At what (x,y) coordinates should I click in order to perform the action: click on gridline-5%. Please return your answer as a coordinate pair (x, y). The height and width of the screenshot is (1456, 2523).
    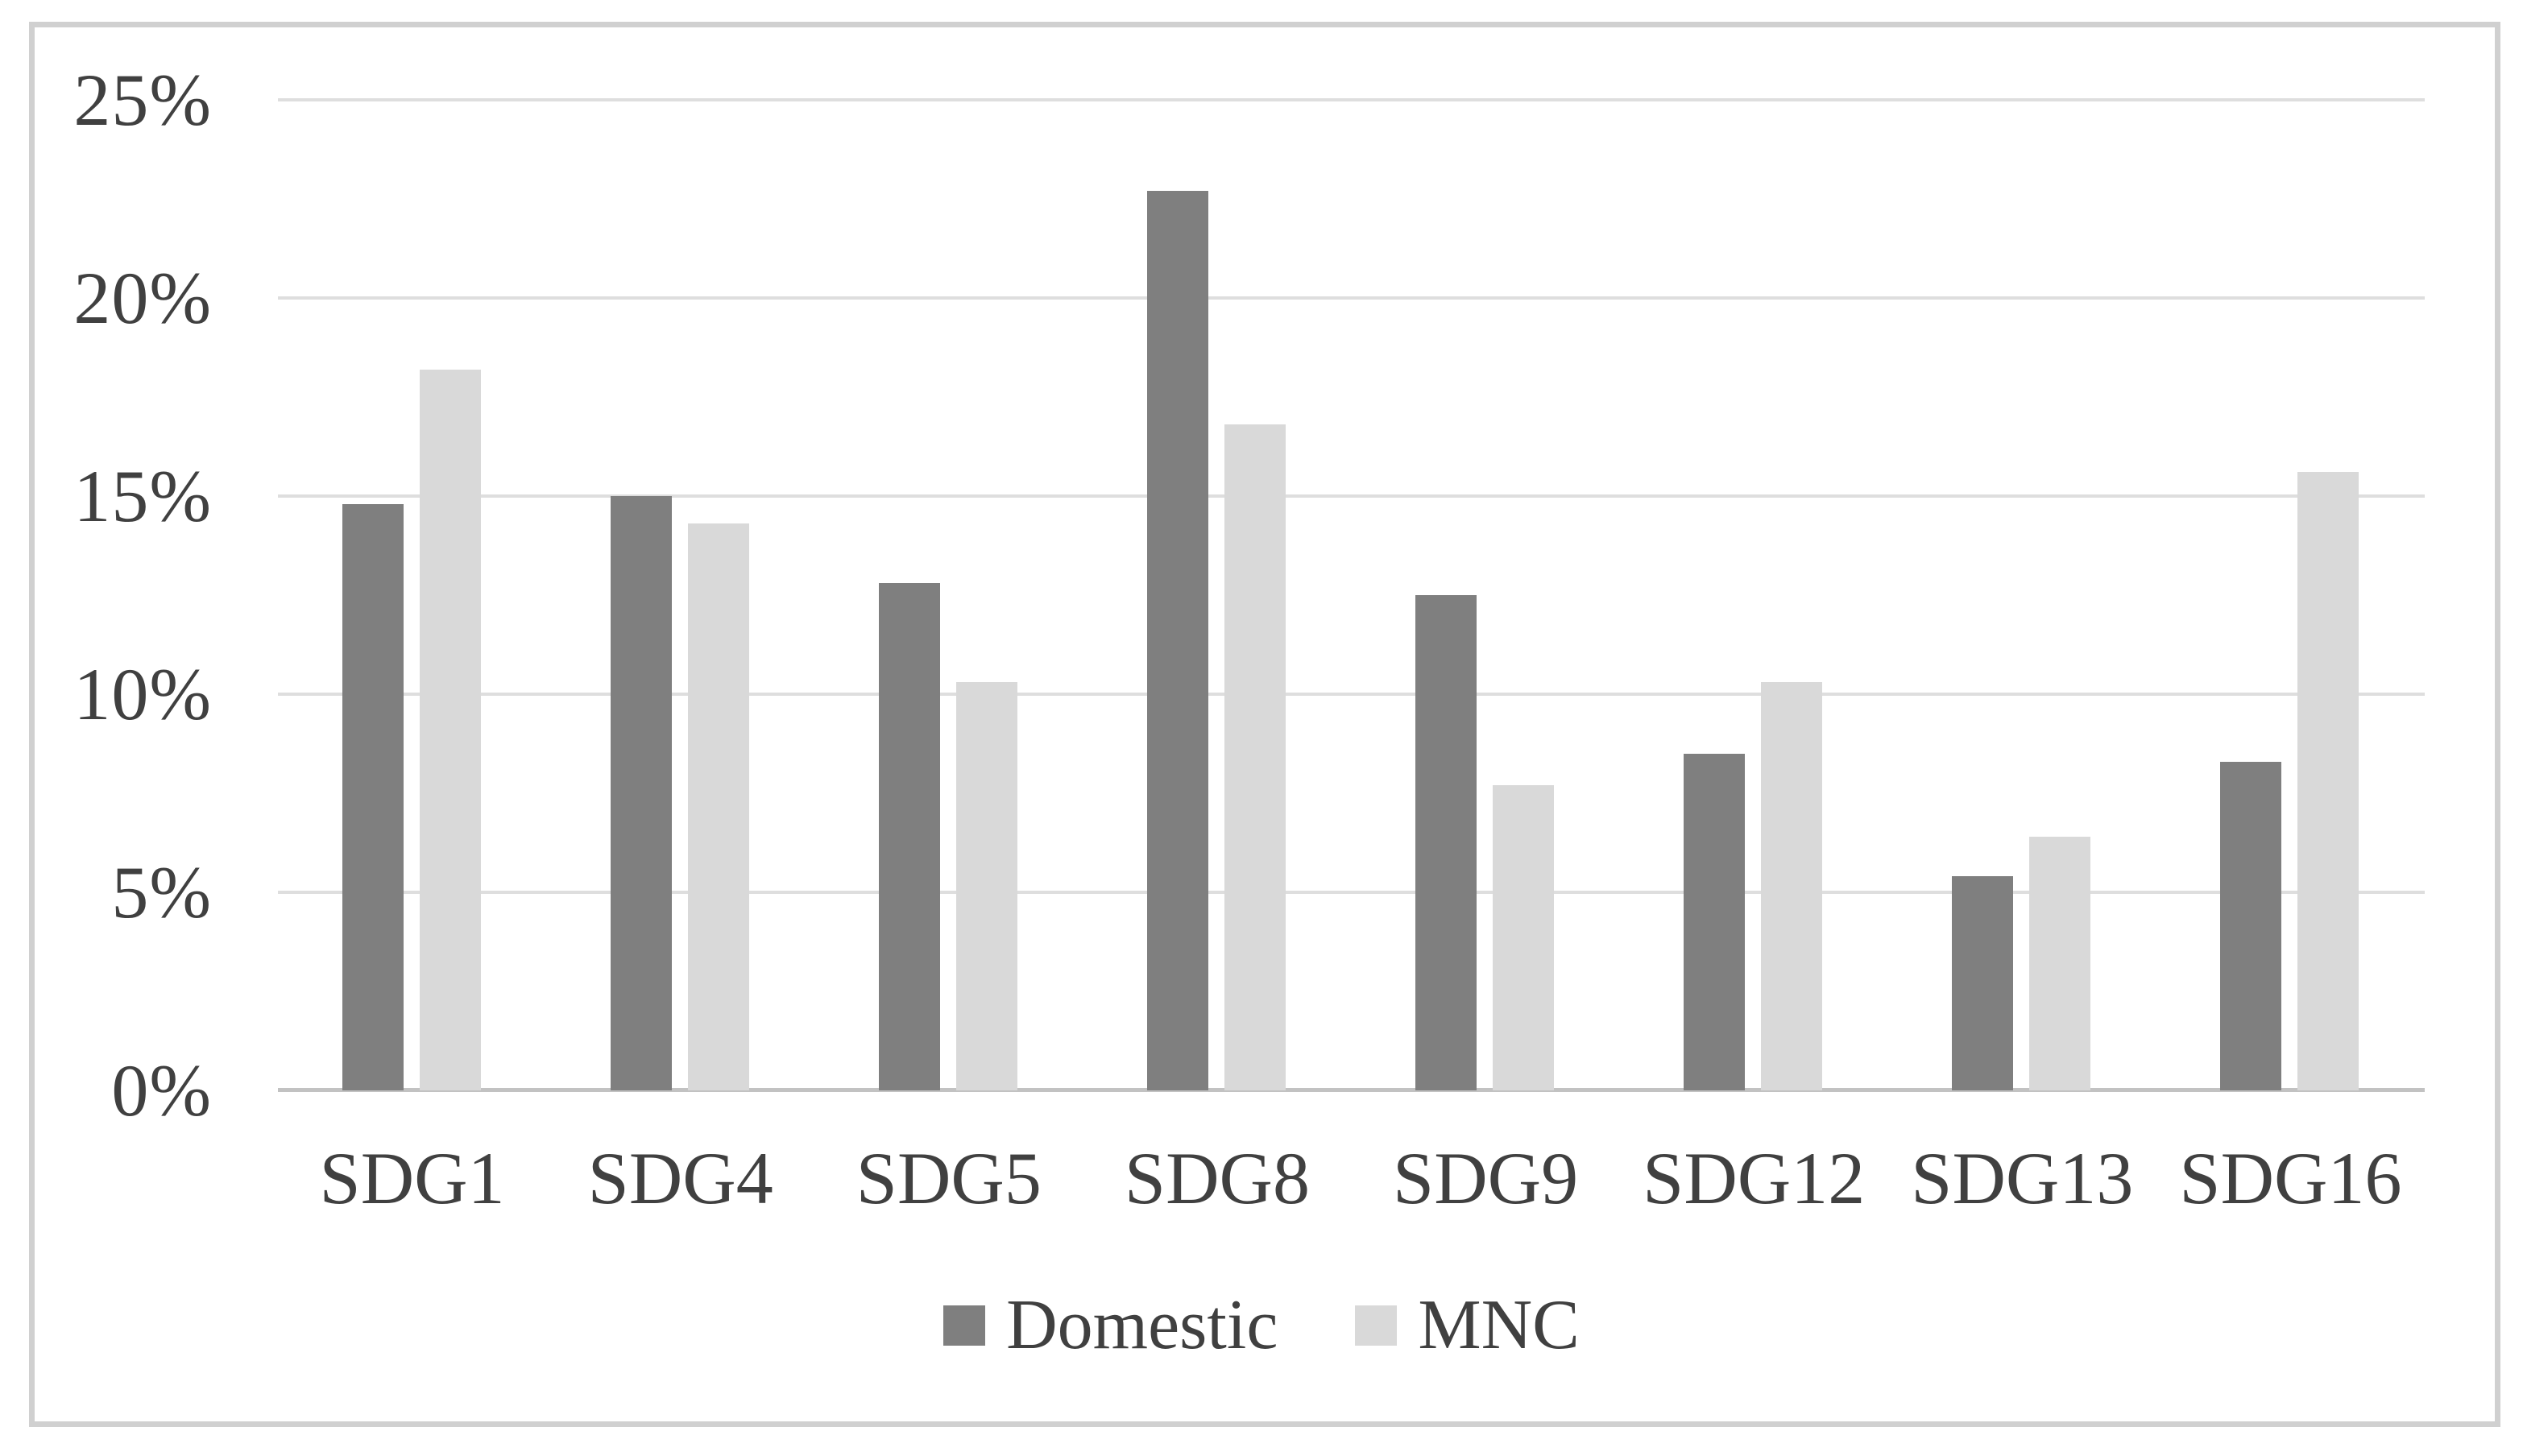
    Looking at the image, I should click on (1352, 892).